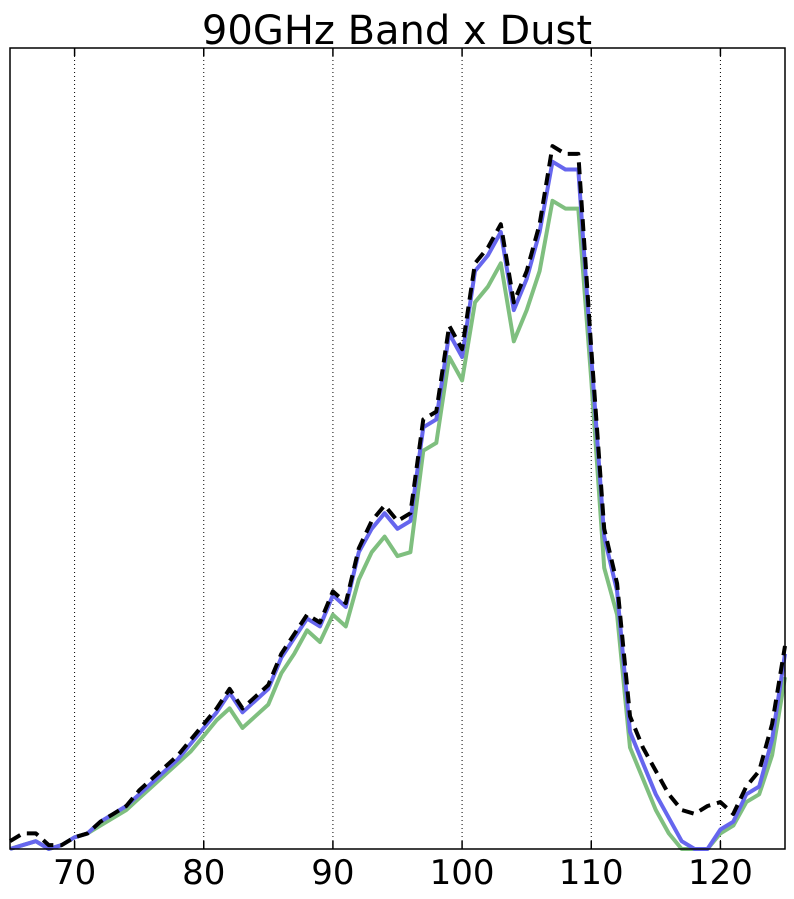 The width and height of the screenshot is (794, 899). What do you see at coordinates (74, 873) in the screenshot?
I see `x-tick-label-70: 70` at bounding box center [74, 873].